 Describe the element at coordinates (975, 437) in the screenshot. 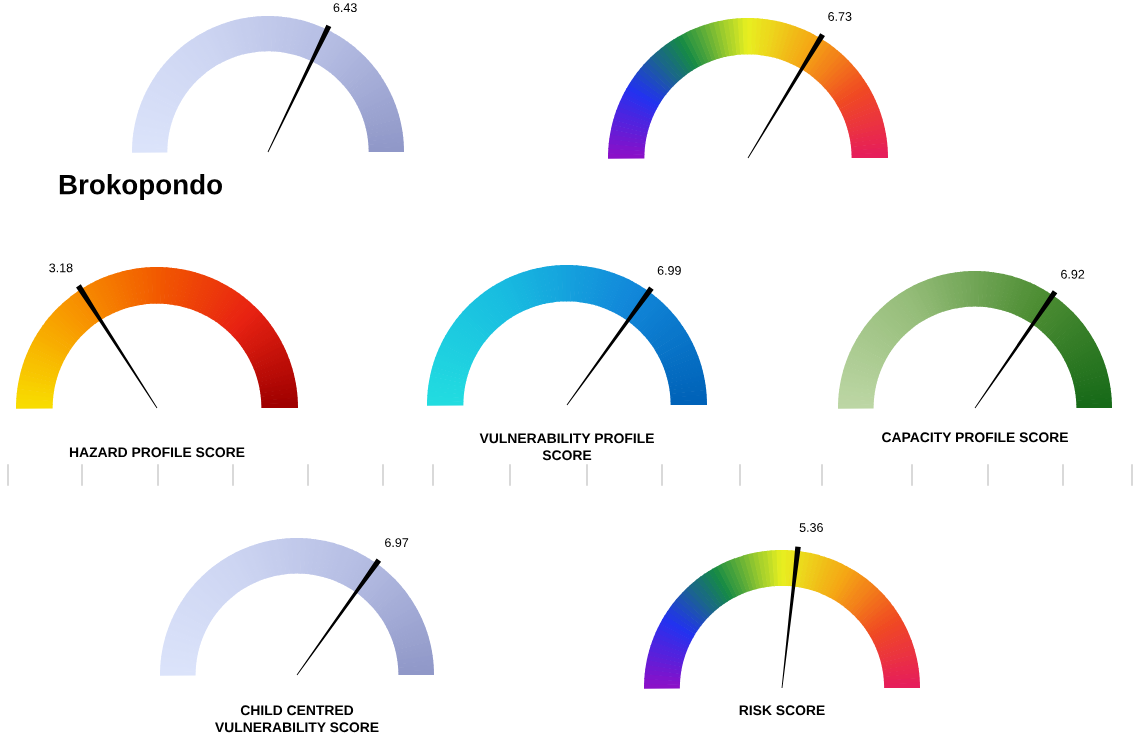

I see `text: CAPACITY PROFILE SCORE` at that location.